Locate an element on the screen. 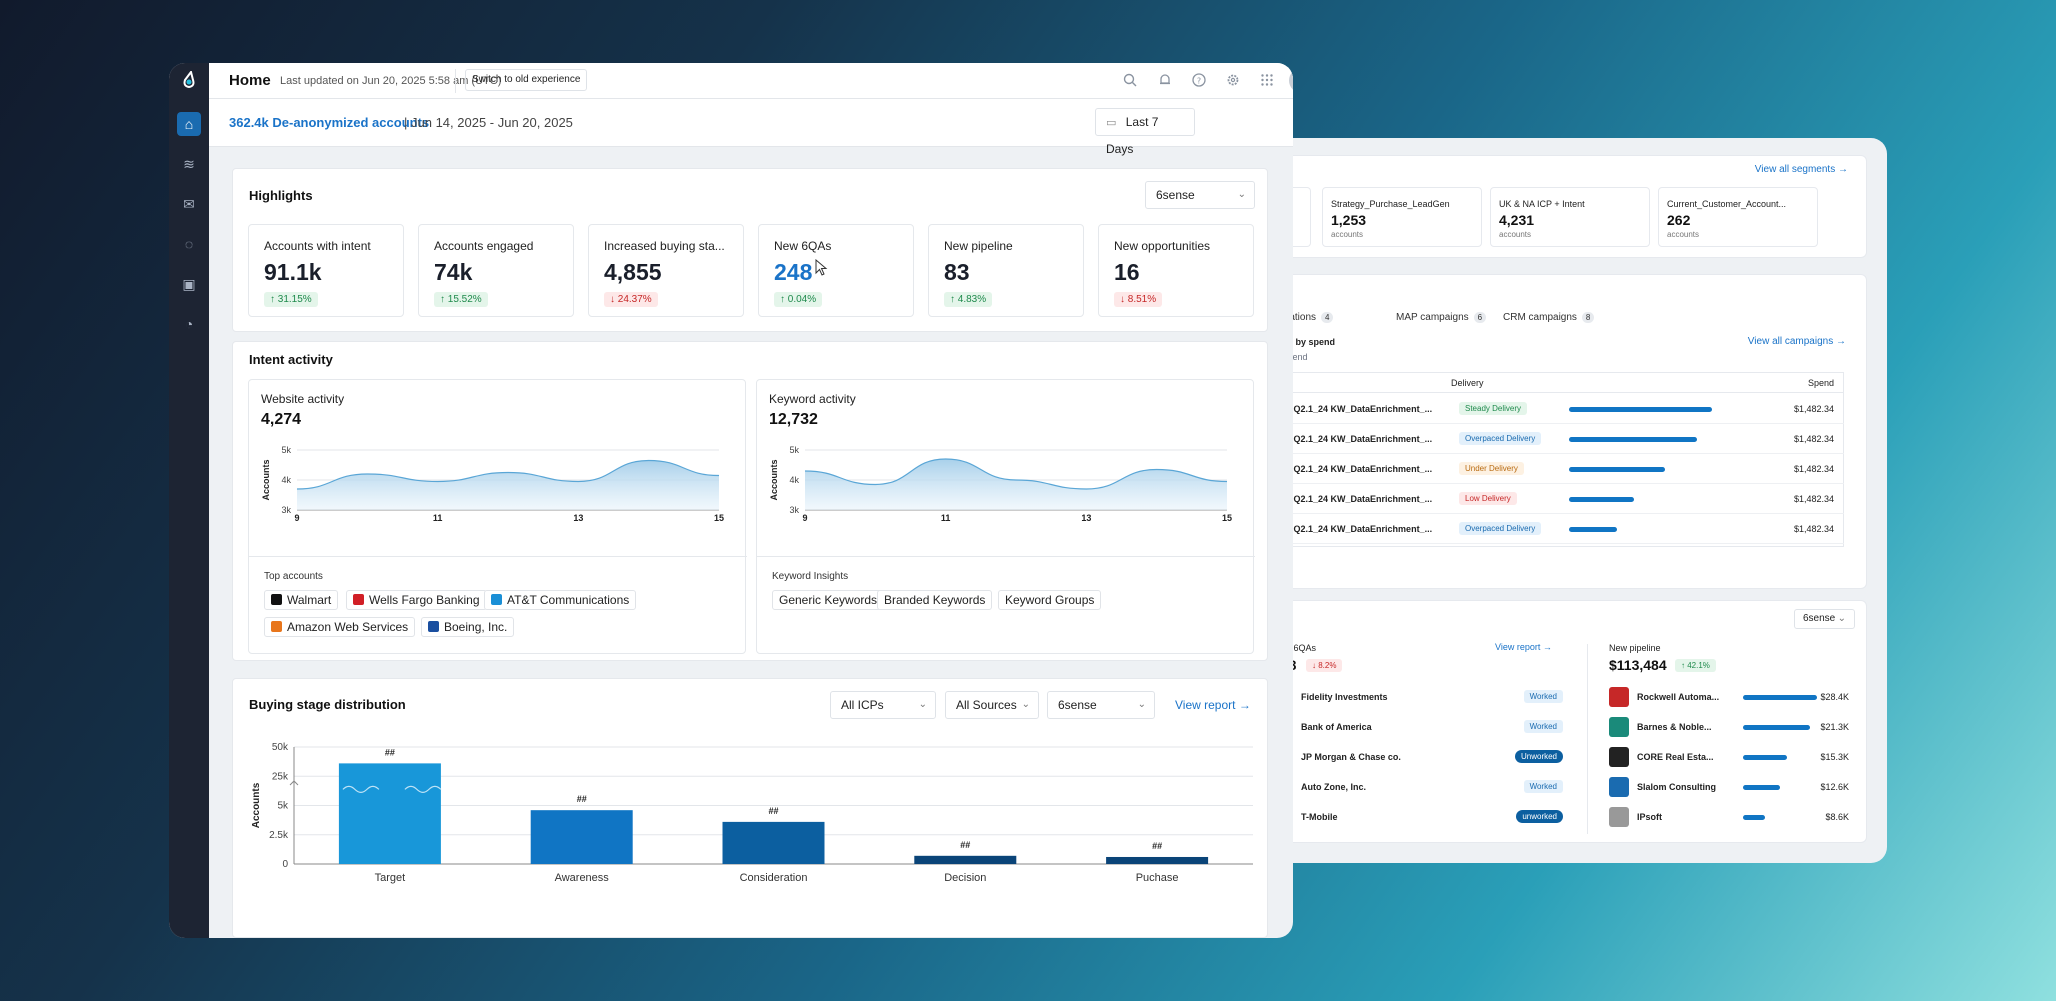 The height and width of the screenshot is (1001, 2056). view-report-link: View report → is located at coordinates (1213, 705).